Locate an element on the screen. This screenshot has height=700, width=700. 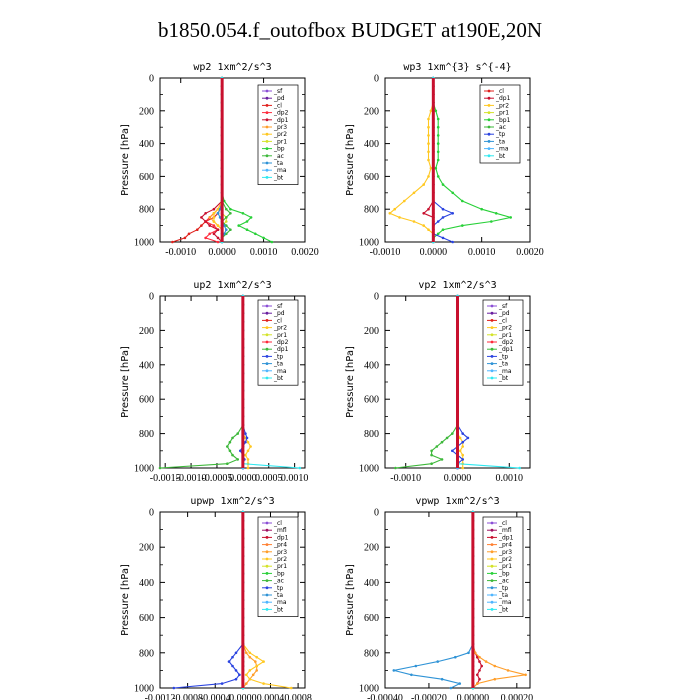
y-axis-label: Pressure [hPa] is located at coordinates (350, 600).